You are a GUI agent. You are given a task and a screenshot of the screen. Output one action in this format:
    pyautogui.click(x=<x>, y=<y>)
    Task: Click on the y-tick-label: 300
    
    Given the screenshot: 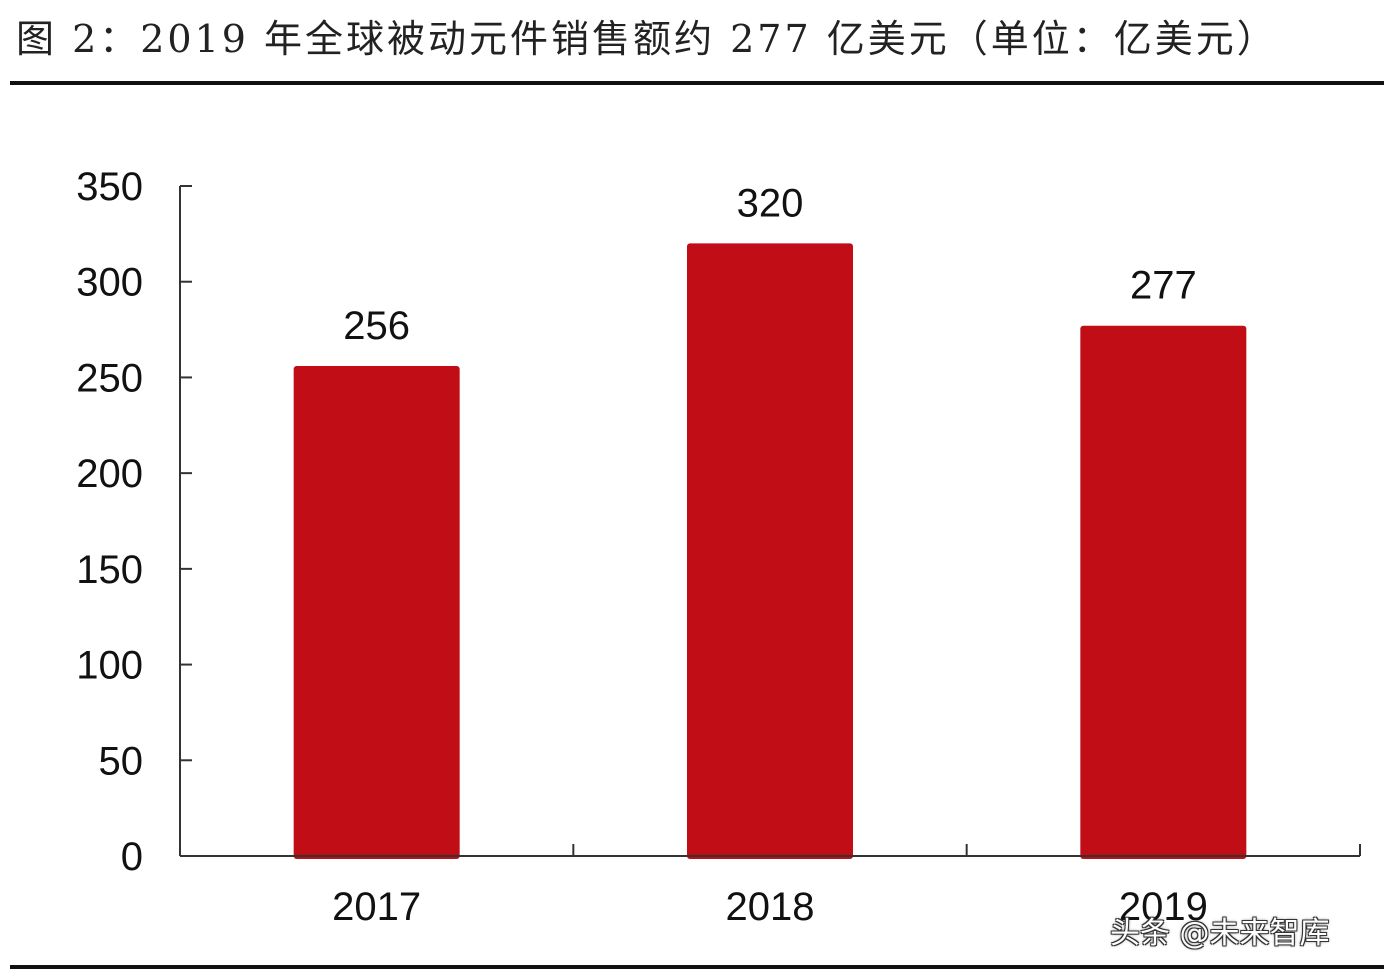 What is the action you would take?
    pyautogui.click(x=109, y=283)
    